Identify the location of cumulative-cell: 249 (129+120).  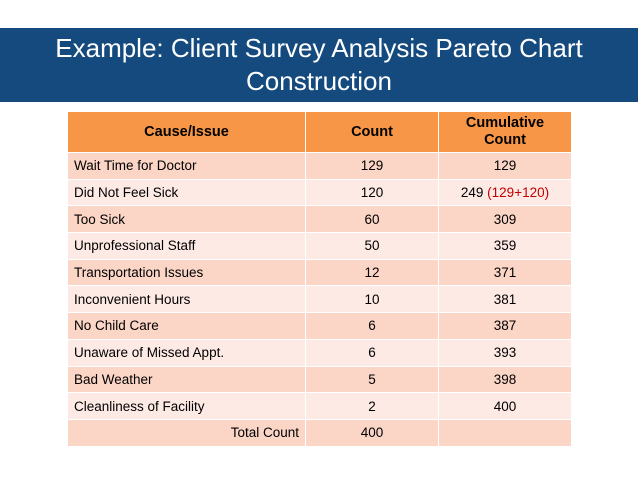
(505, 192).